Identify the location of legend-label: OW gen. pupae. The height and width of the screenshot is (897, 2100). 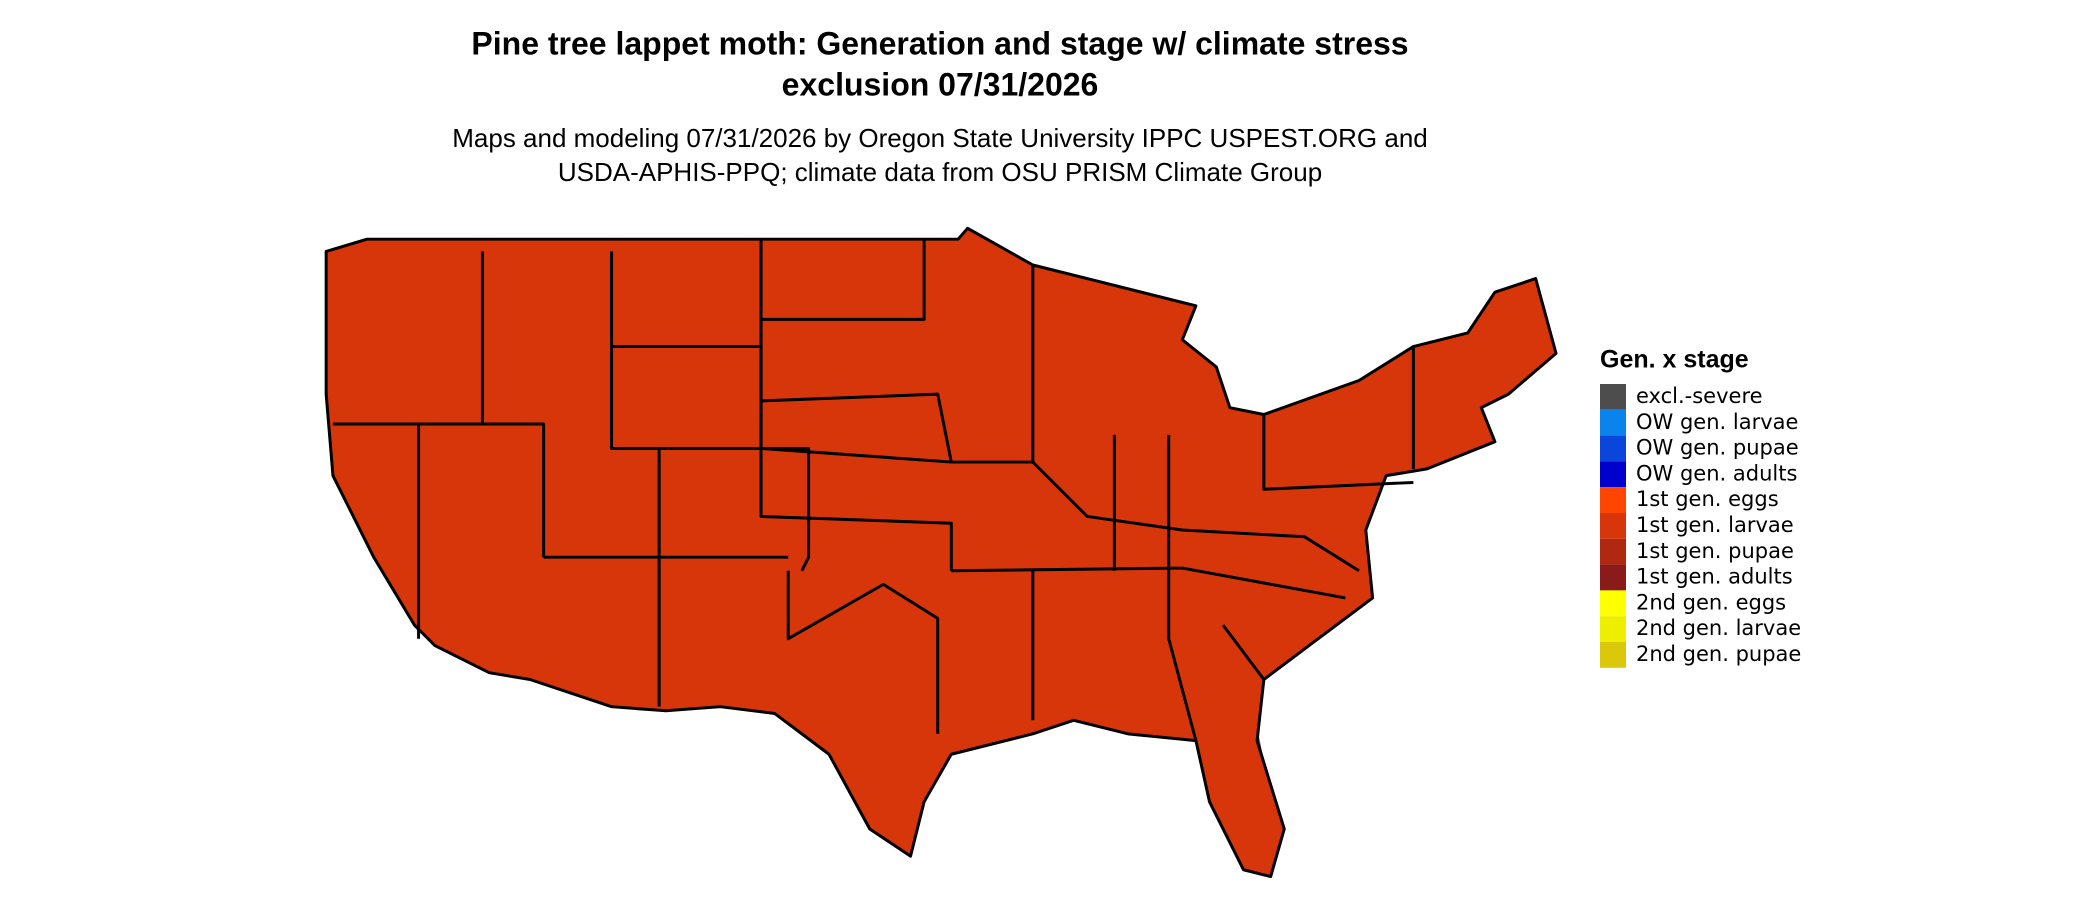
(1717, 448).